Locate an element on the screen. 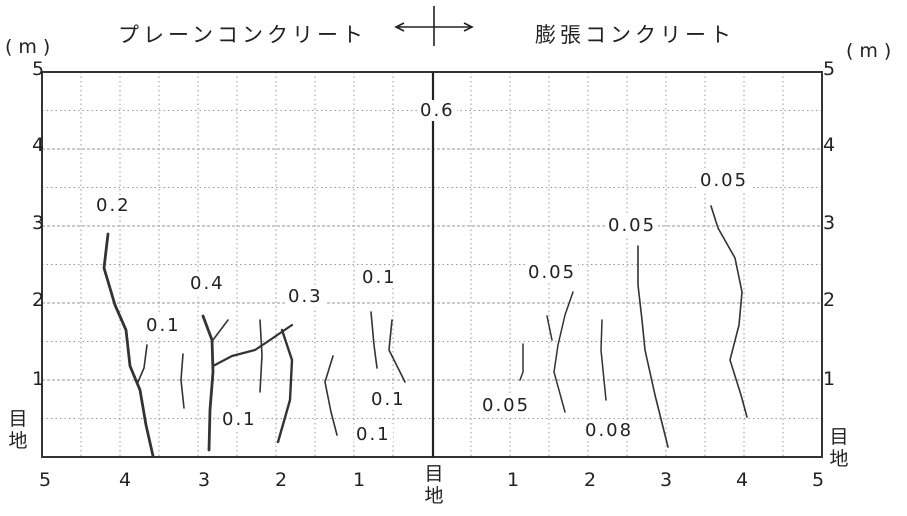 The width and height of the screenshot is (907, 516). y-tick-right: 1 is located at coordinates (829, 379).